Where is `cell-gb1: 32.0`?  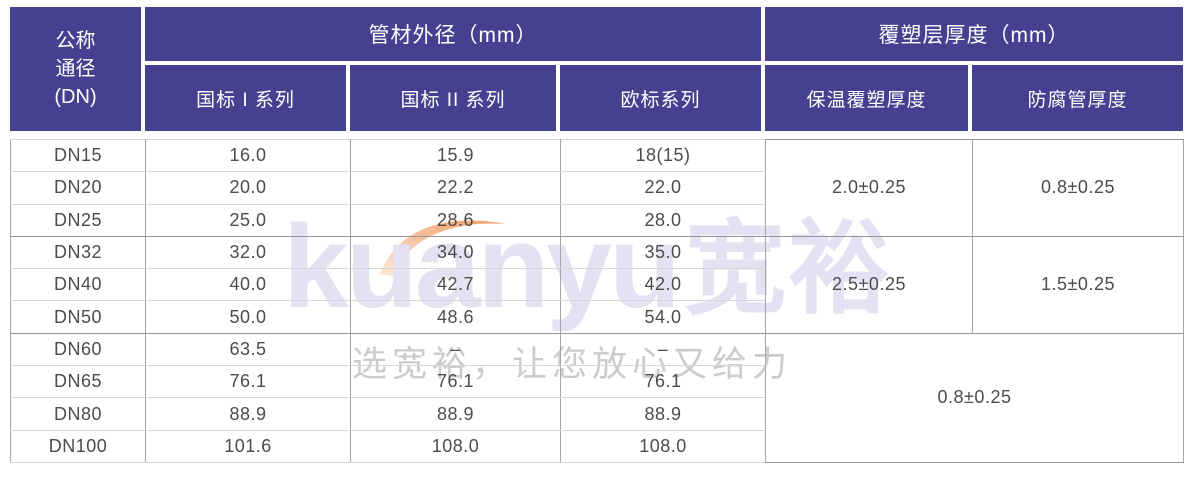 cell-gb1: 32.0 is located at coordinates (248, 252).